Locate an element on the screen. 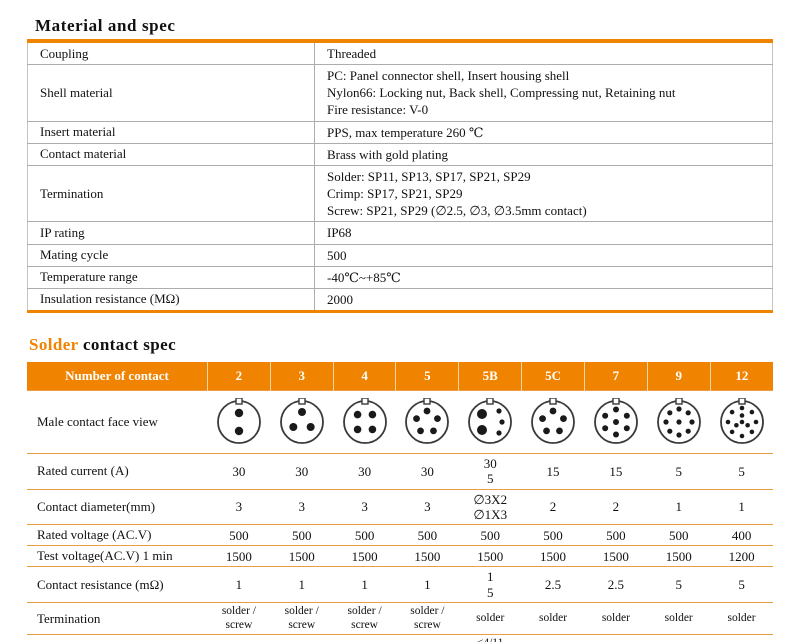 The width and height of the screenshot is (800, 642). material-row-label: Termination is located at coordinates (171, 194).